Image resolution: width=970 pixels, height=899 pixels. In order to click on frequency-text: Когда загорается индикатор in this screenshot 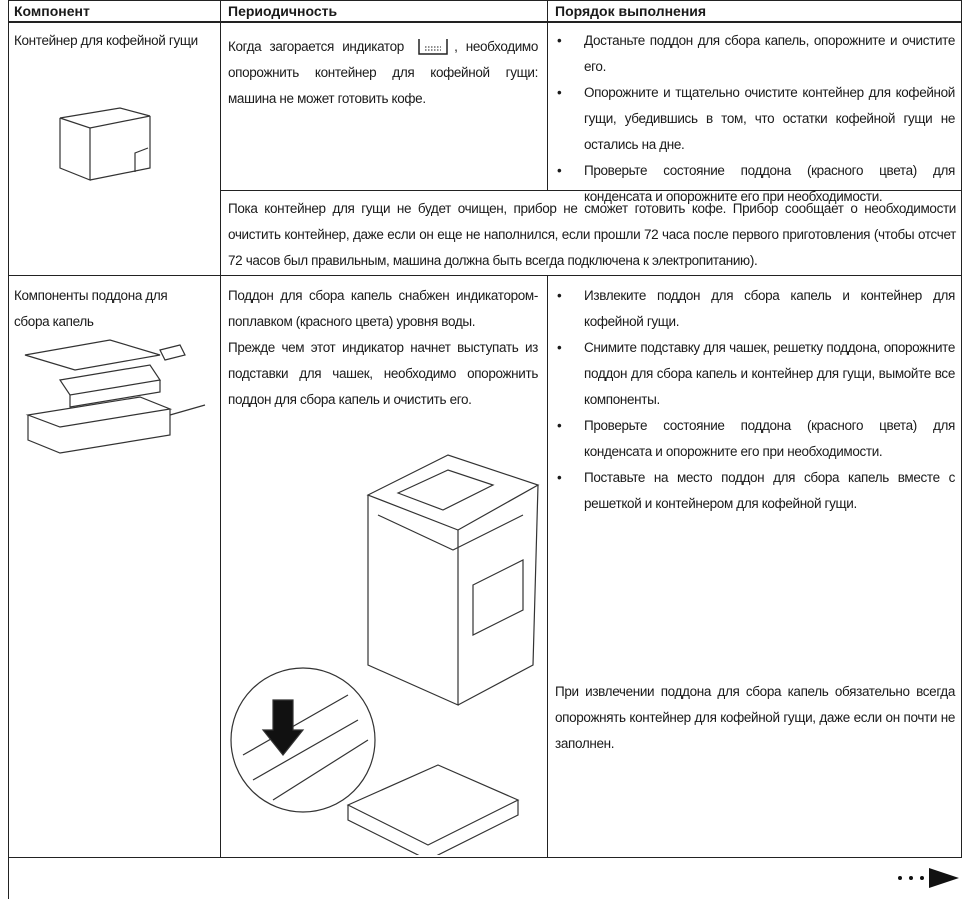, I will do `click(316, 46)`.